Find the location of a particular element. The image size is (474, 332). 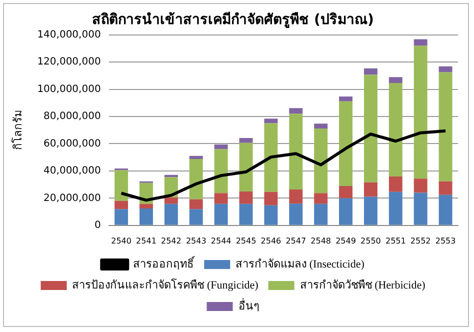

y-tick-label: 140,000,000 is located at coordinates (69, 34).